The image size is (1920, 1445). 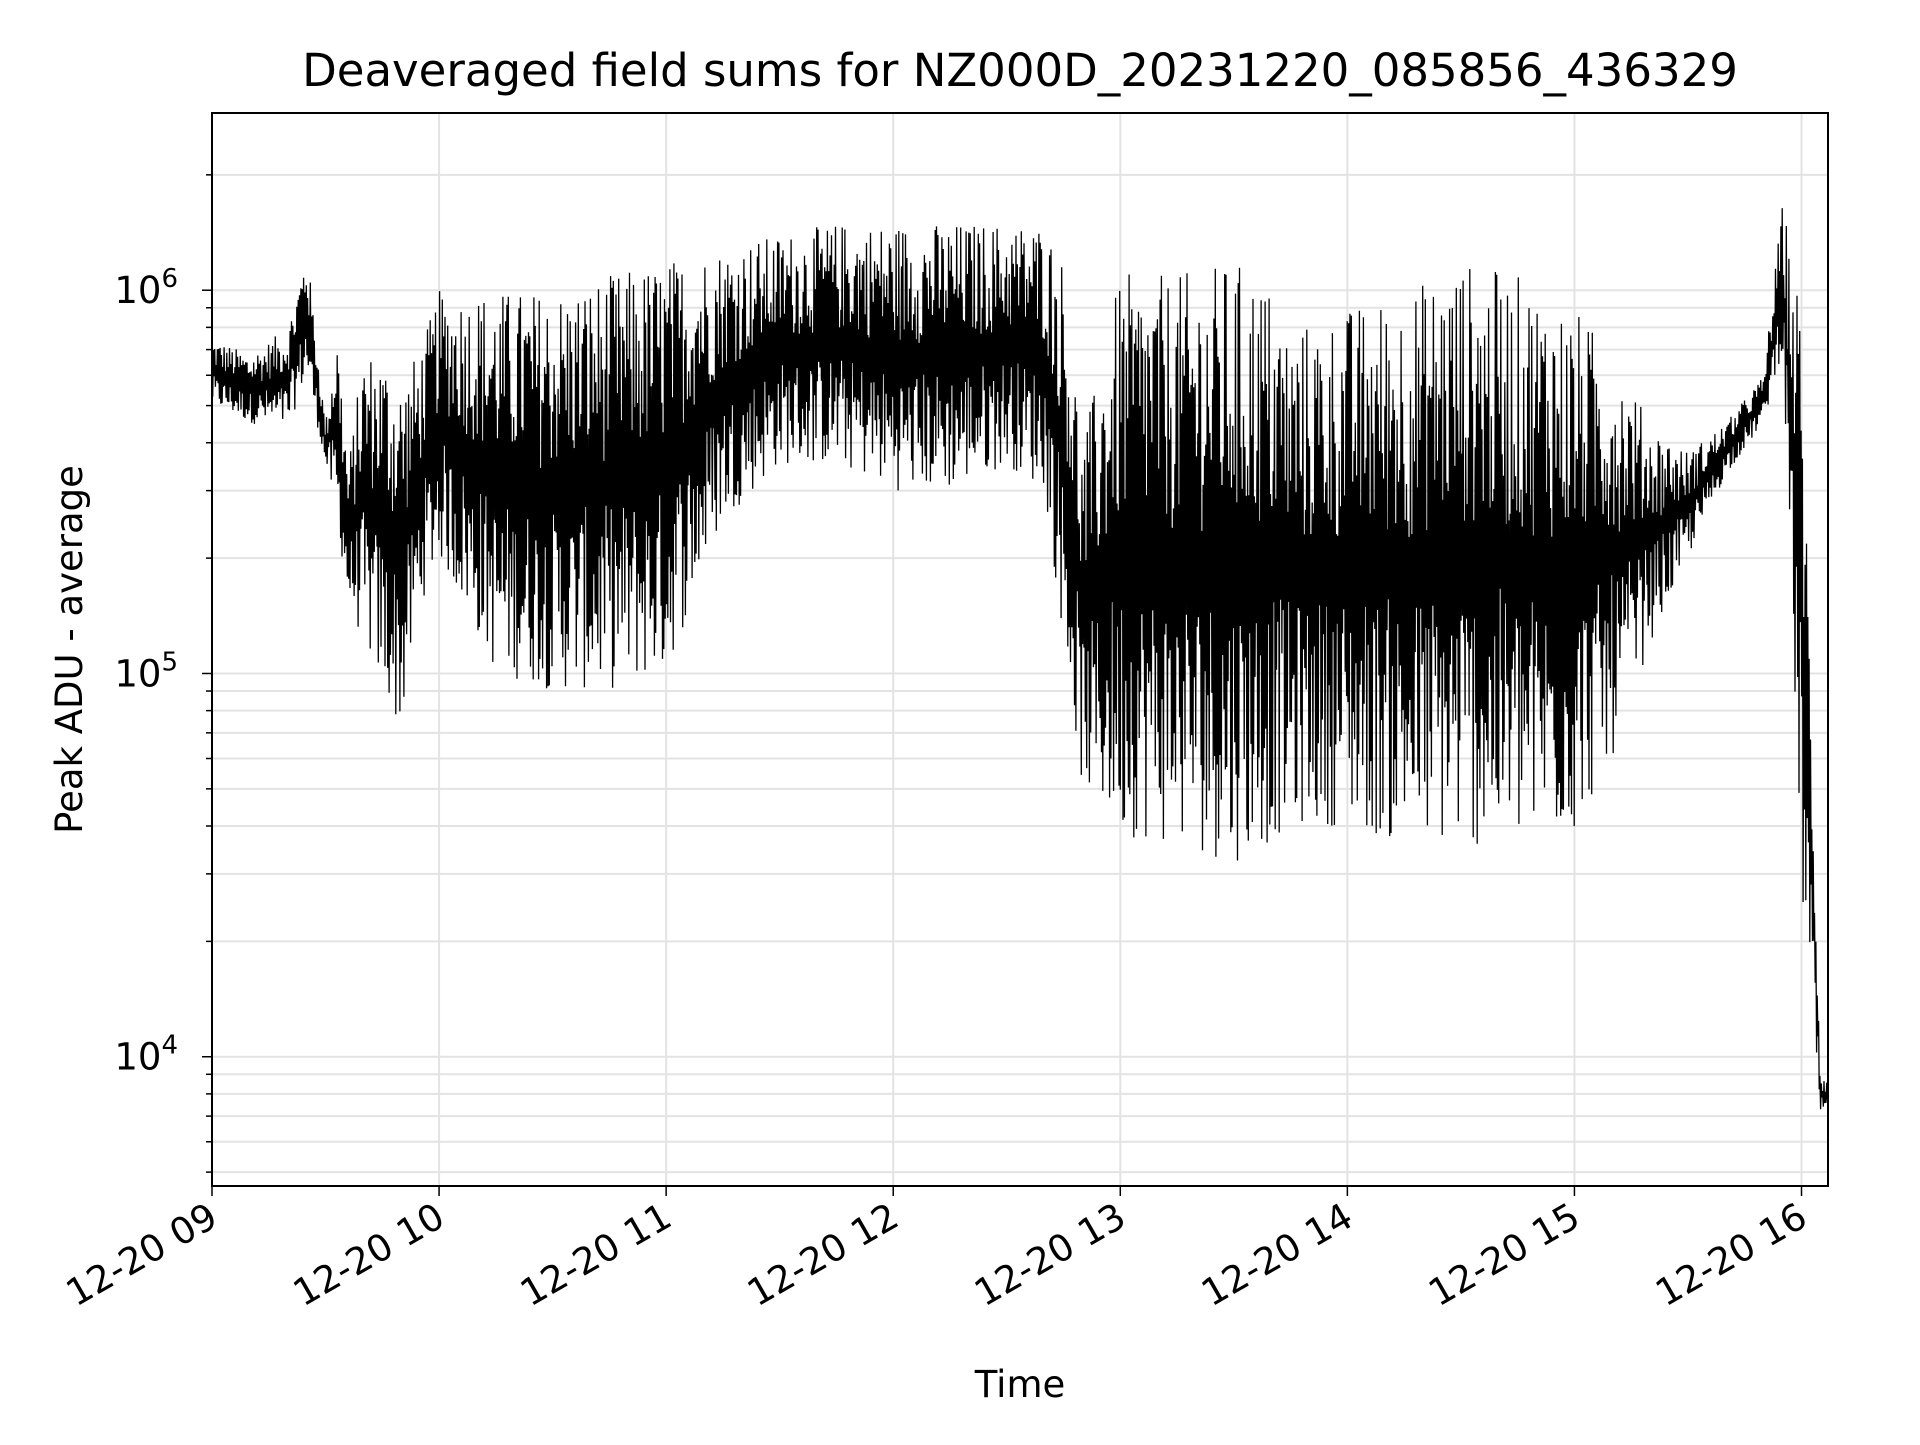 I want to click on y-axis-label: Peak ADU - average, so click(x=69, y=649).